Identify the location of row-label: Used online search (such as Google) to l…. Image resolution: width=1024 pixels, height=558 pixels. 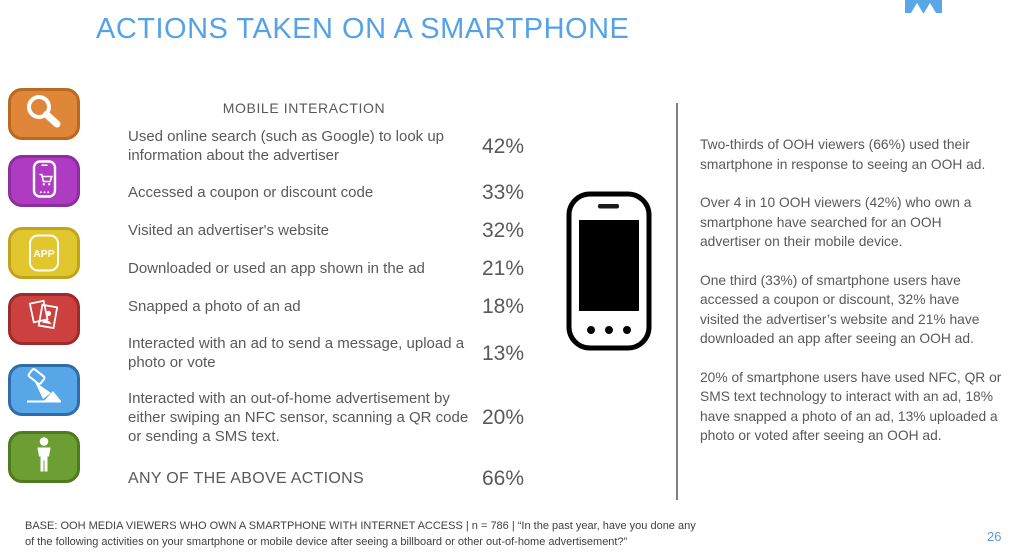
(286, 146).